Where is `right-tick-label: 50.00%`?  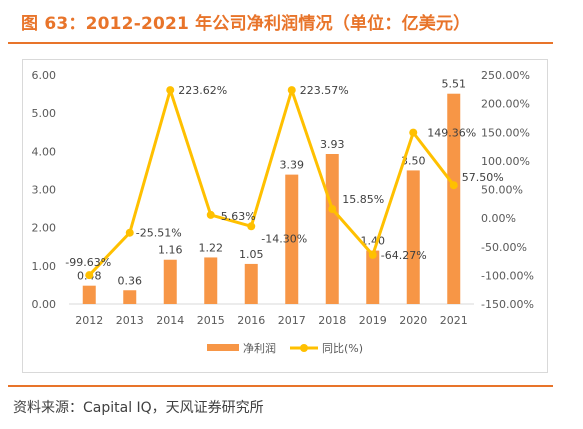 right-tick-label: 50.00% is located at coordinates (502, 190).